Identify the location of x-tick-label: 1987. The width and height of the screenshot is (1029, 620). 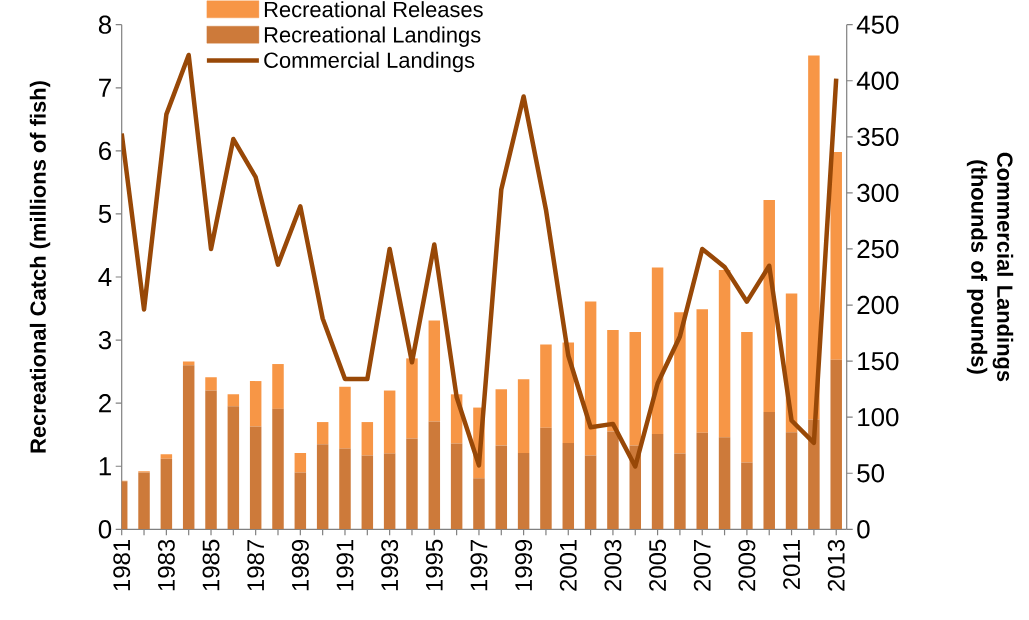
(256, 565).